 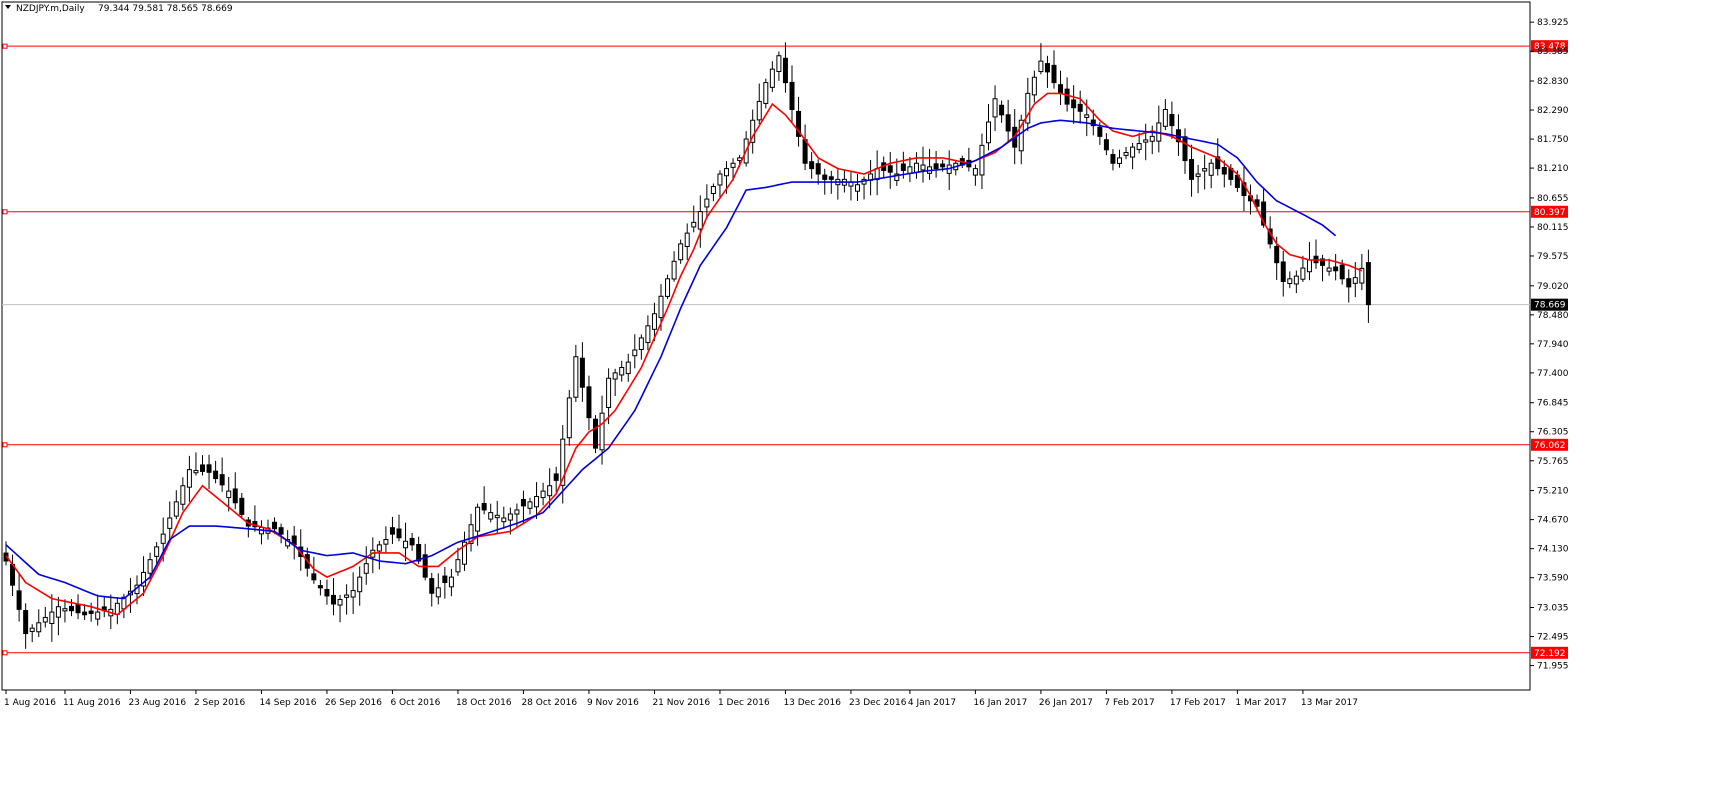 I want to click on current-price-label: 78.669, so click(x=1550, y=306).